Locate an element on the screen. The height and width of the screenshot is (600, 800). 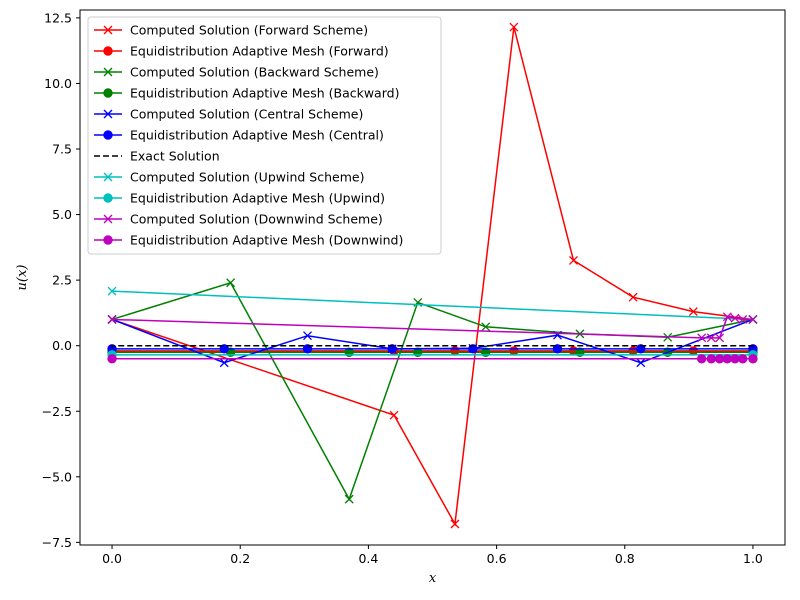
legend-label: Computed Solution (Central Scheme) is located at coordinates (246, 114).